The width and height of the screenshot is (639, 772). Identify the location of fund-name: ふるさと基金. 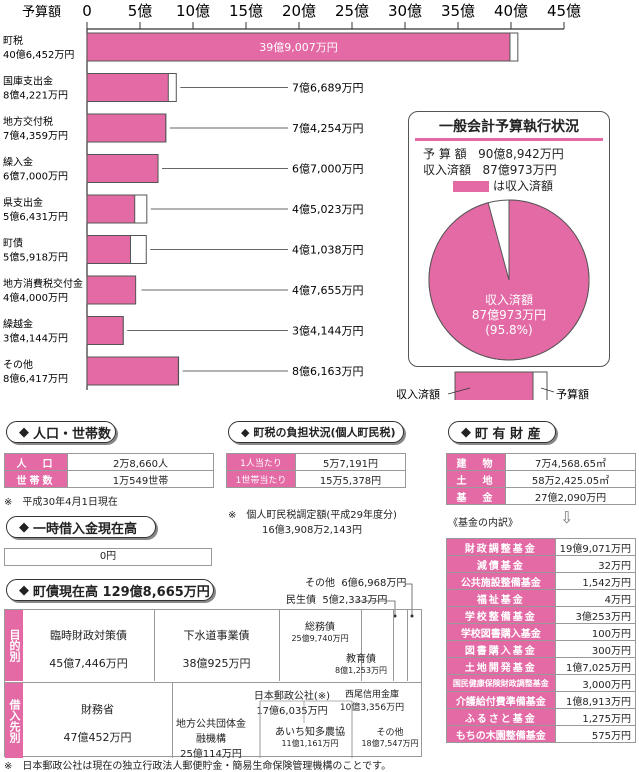
(501, 717).